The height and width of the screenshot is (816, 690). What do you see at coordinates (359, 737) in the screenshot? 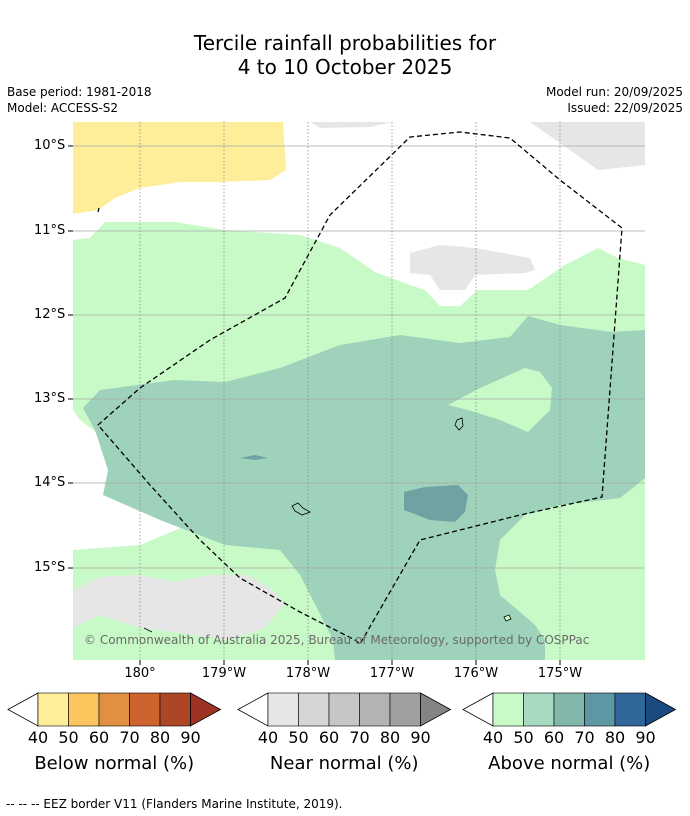
I see `near-colorbar-tick-70: 70` at bounding box center [359, 737].